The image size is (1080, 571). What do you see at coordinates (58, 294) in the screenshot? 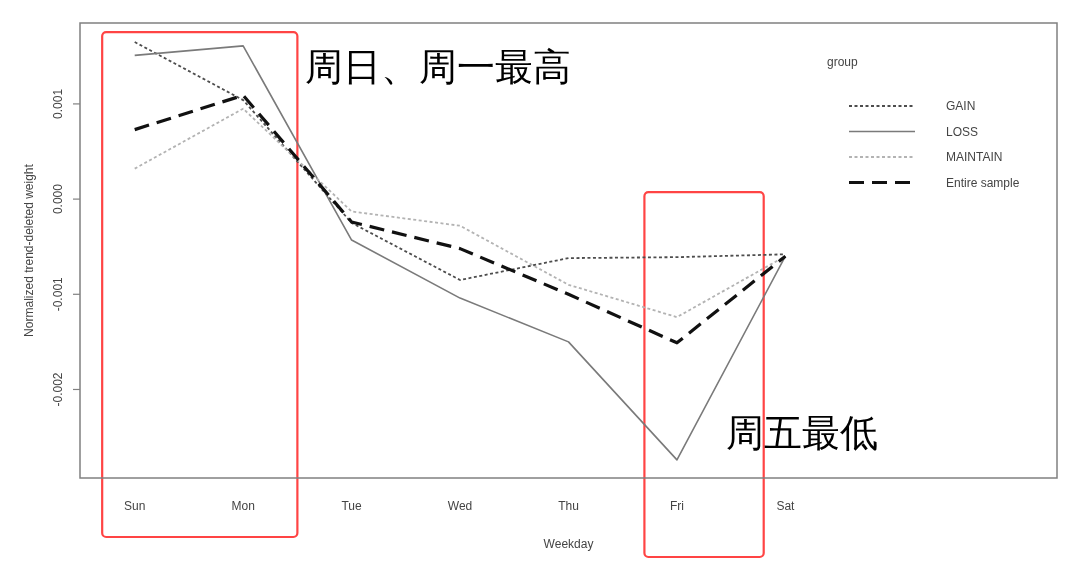
I see `y-tick-label: -0.001` at bounding box center [58, 294].